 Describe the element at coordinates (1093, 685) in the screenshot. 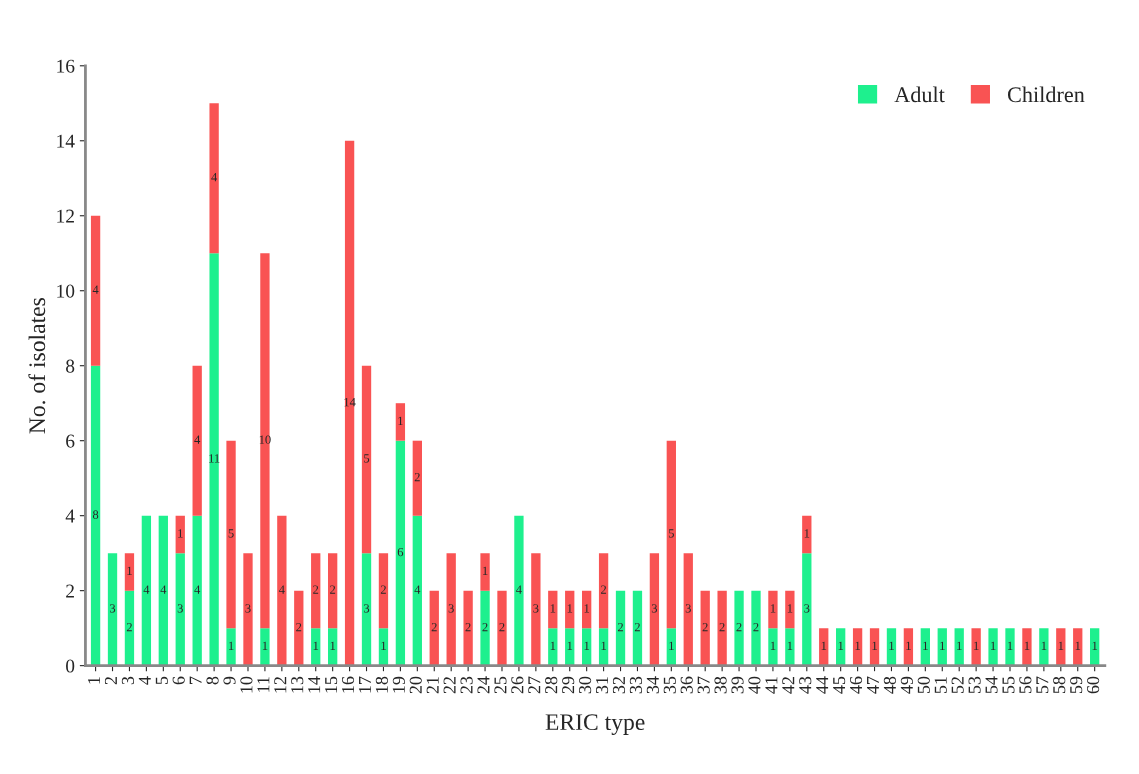

I see `x-tick-label: 60` at that location.